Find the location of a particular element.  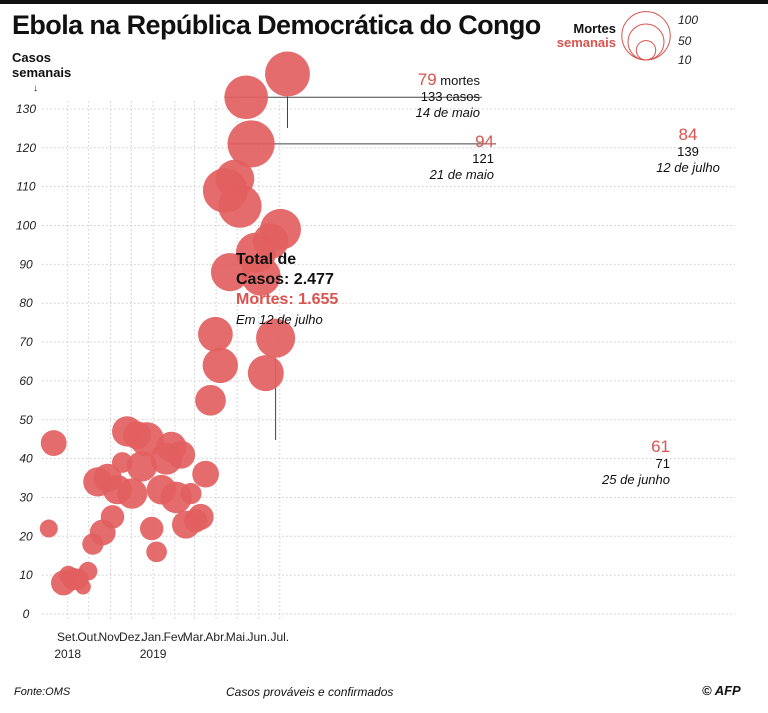

annotation-jun-25-date: 25 de junho is located at coordinates (636, 479).